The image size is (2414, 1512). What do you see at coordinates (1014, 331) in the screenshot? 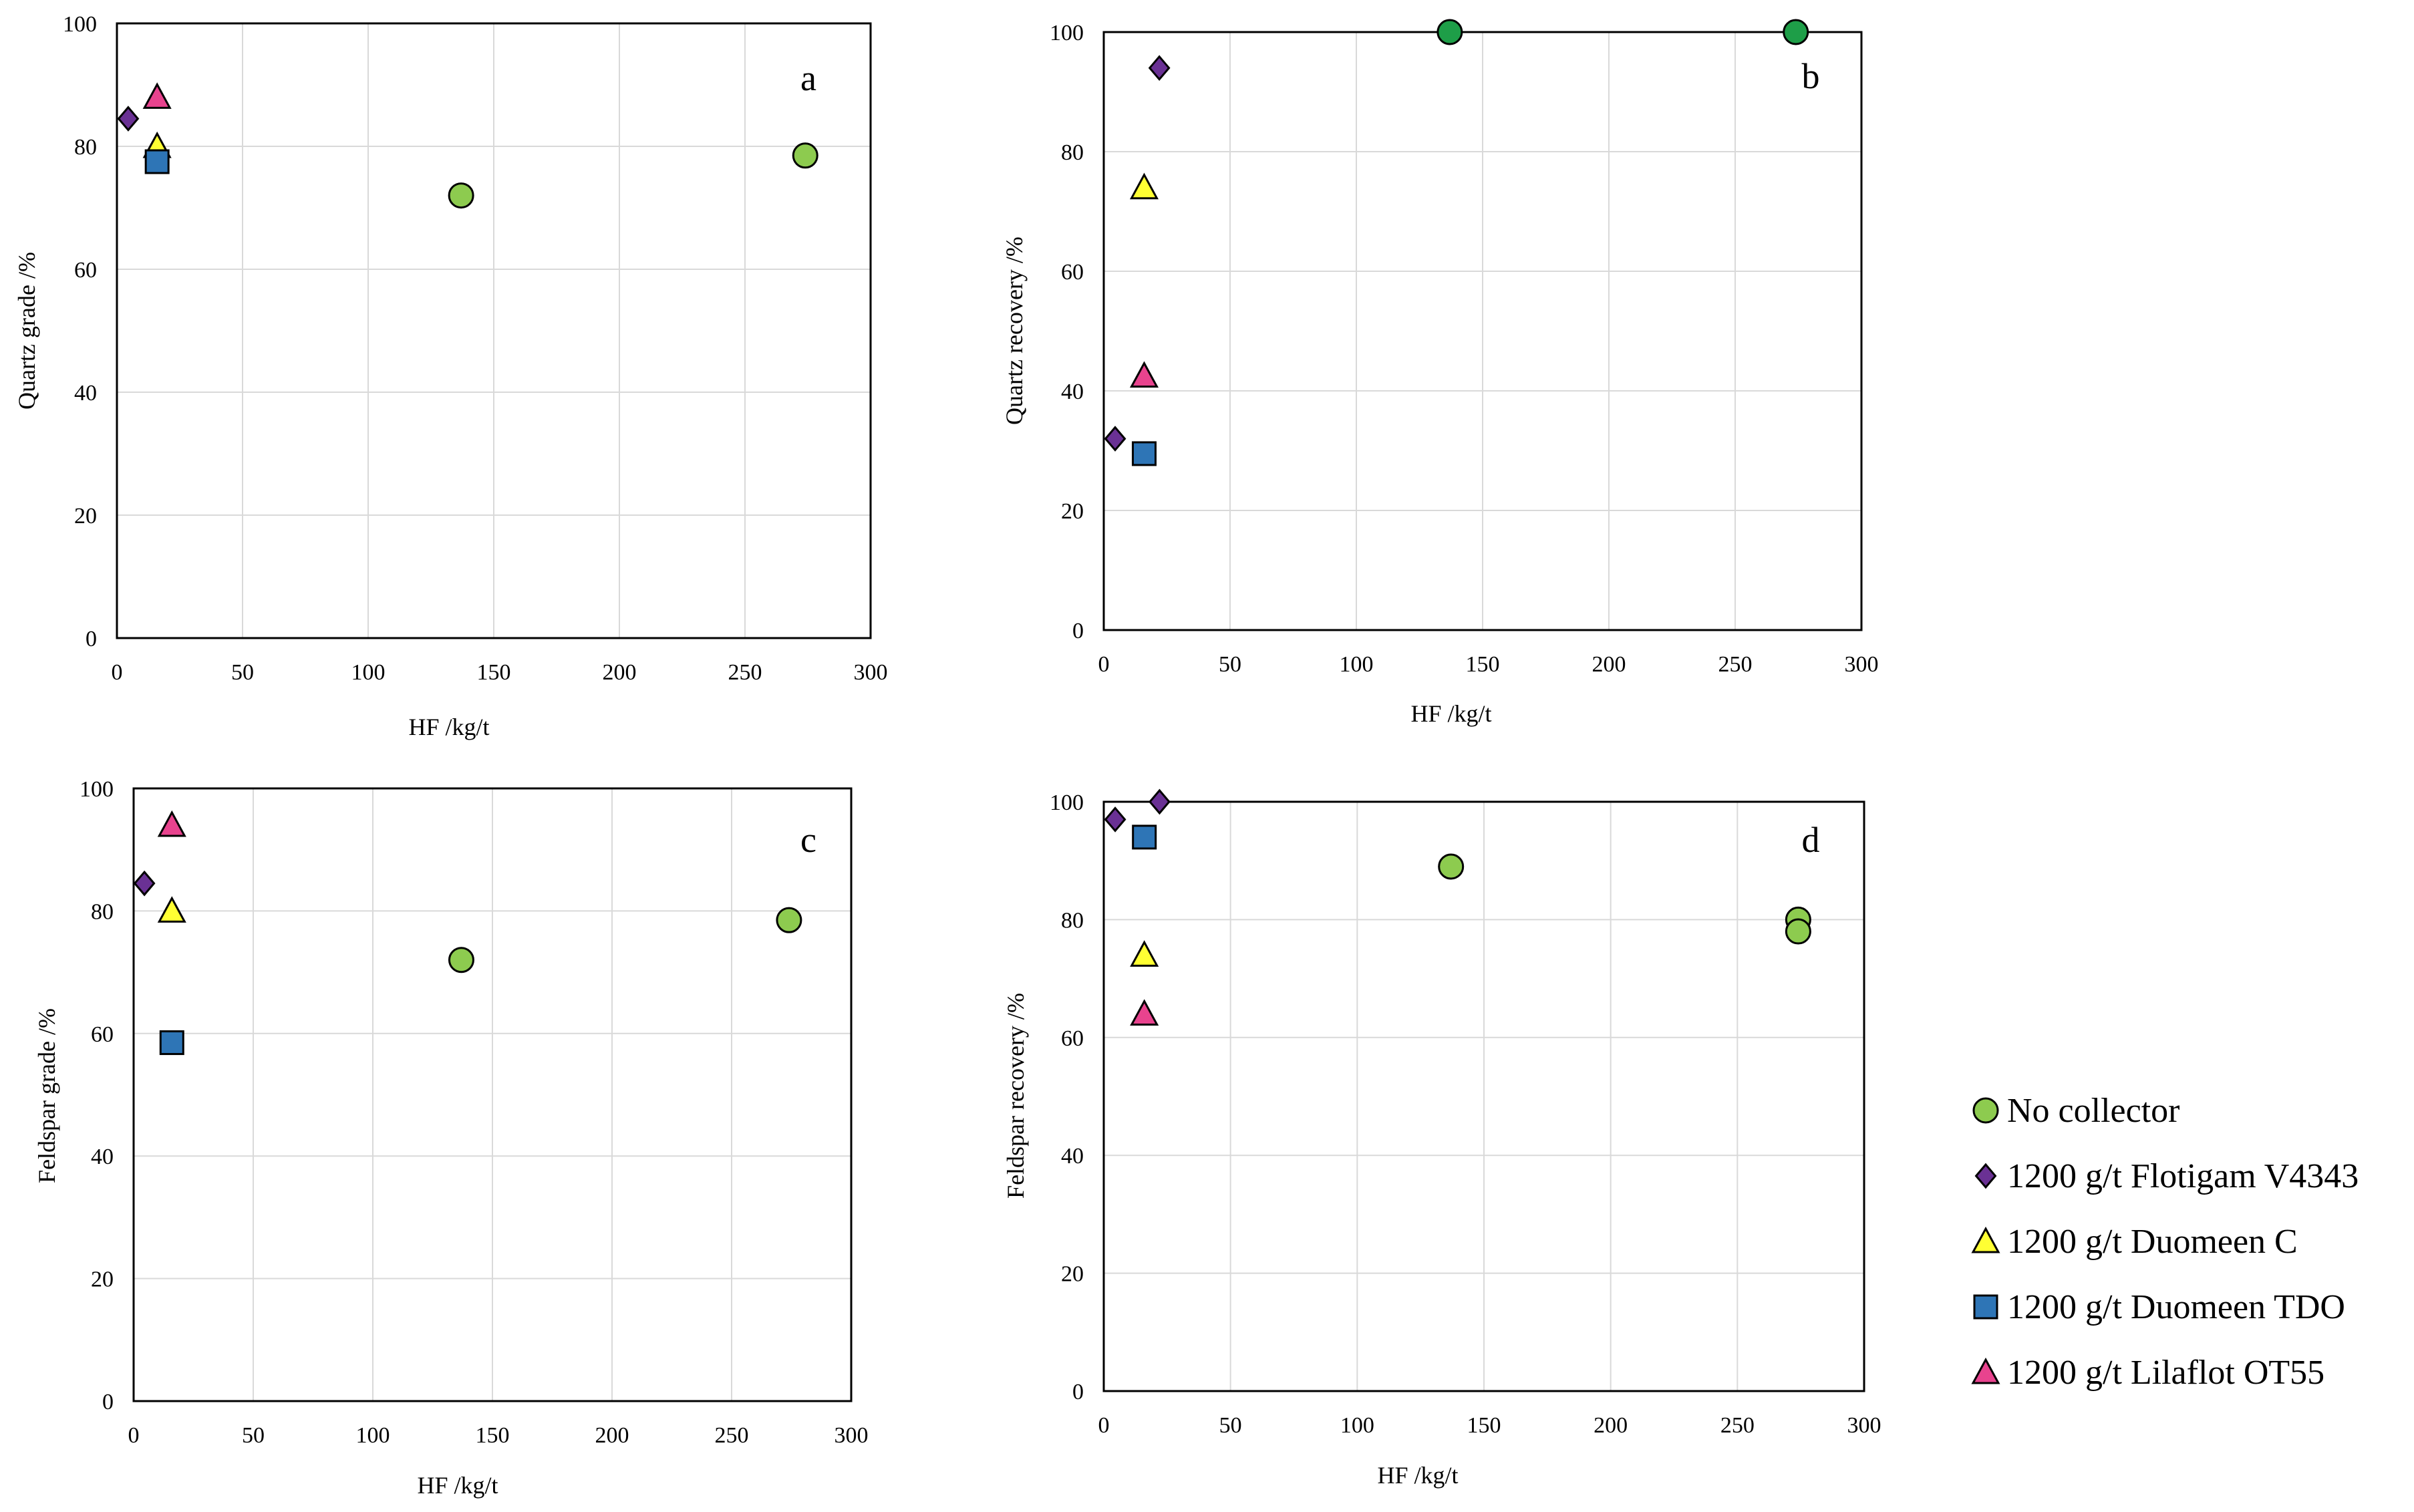
I see `y-axis-label: Quartz recovery /%` at bounding box center [1014, 331].